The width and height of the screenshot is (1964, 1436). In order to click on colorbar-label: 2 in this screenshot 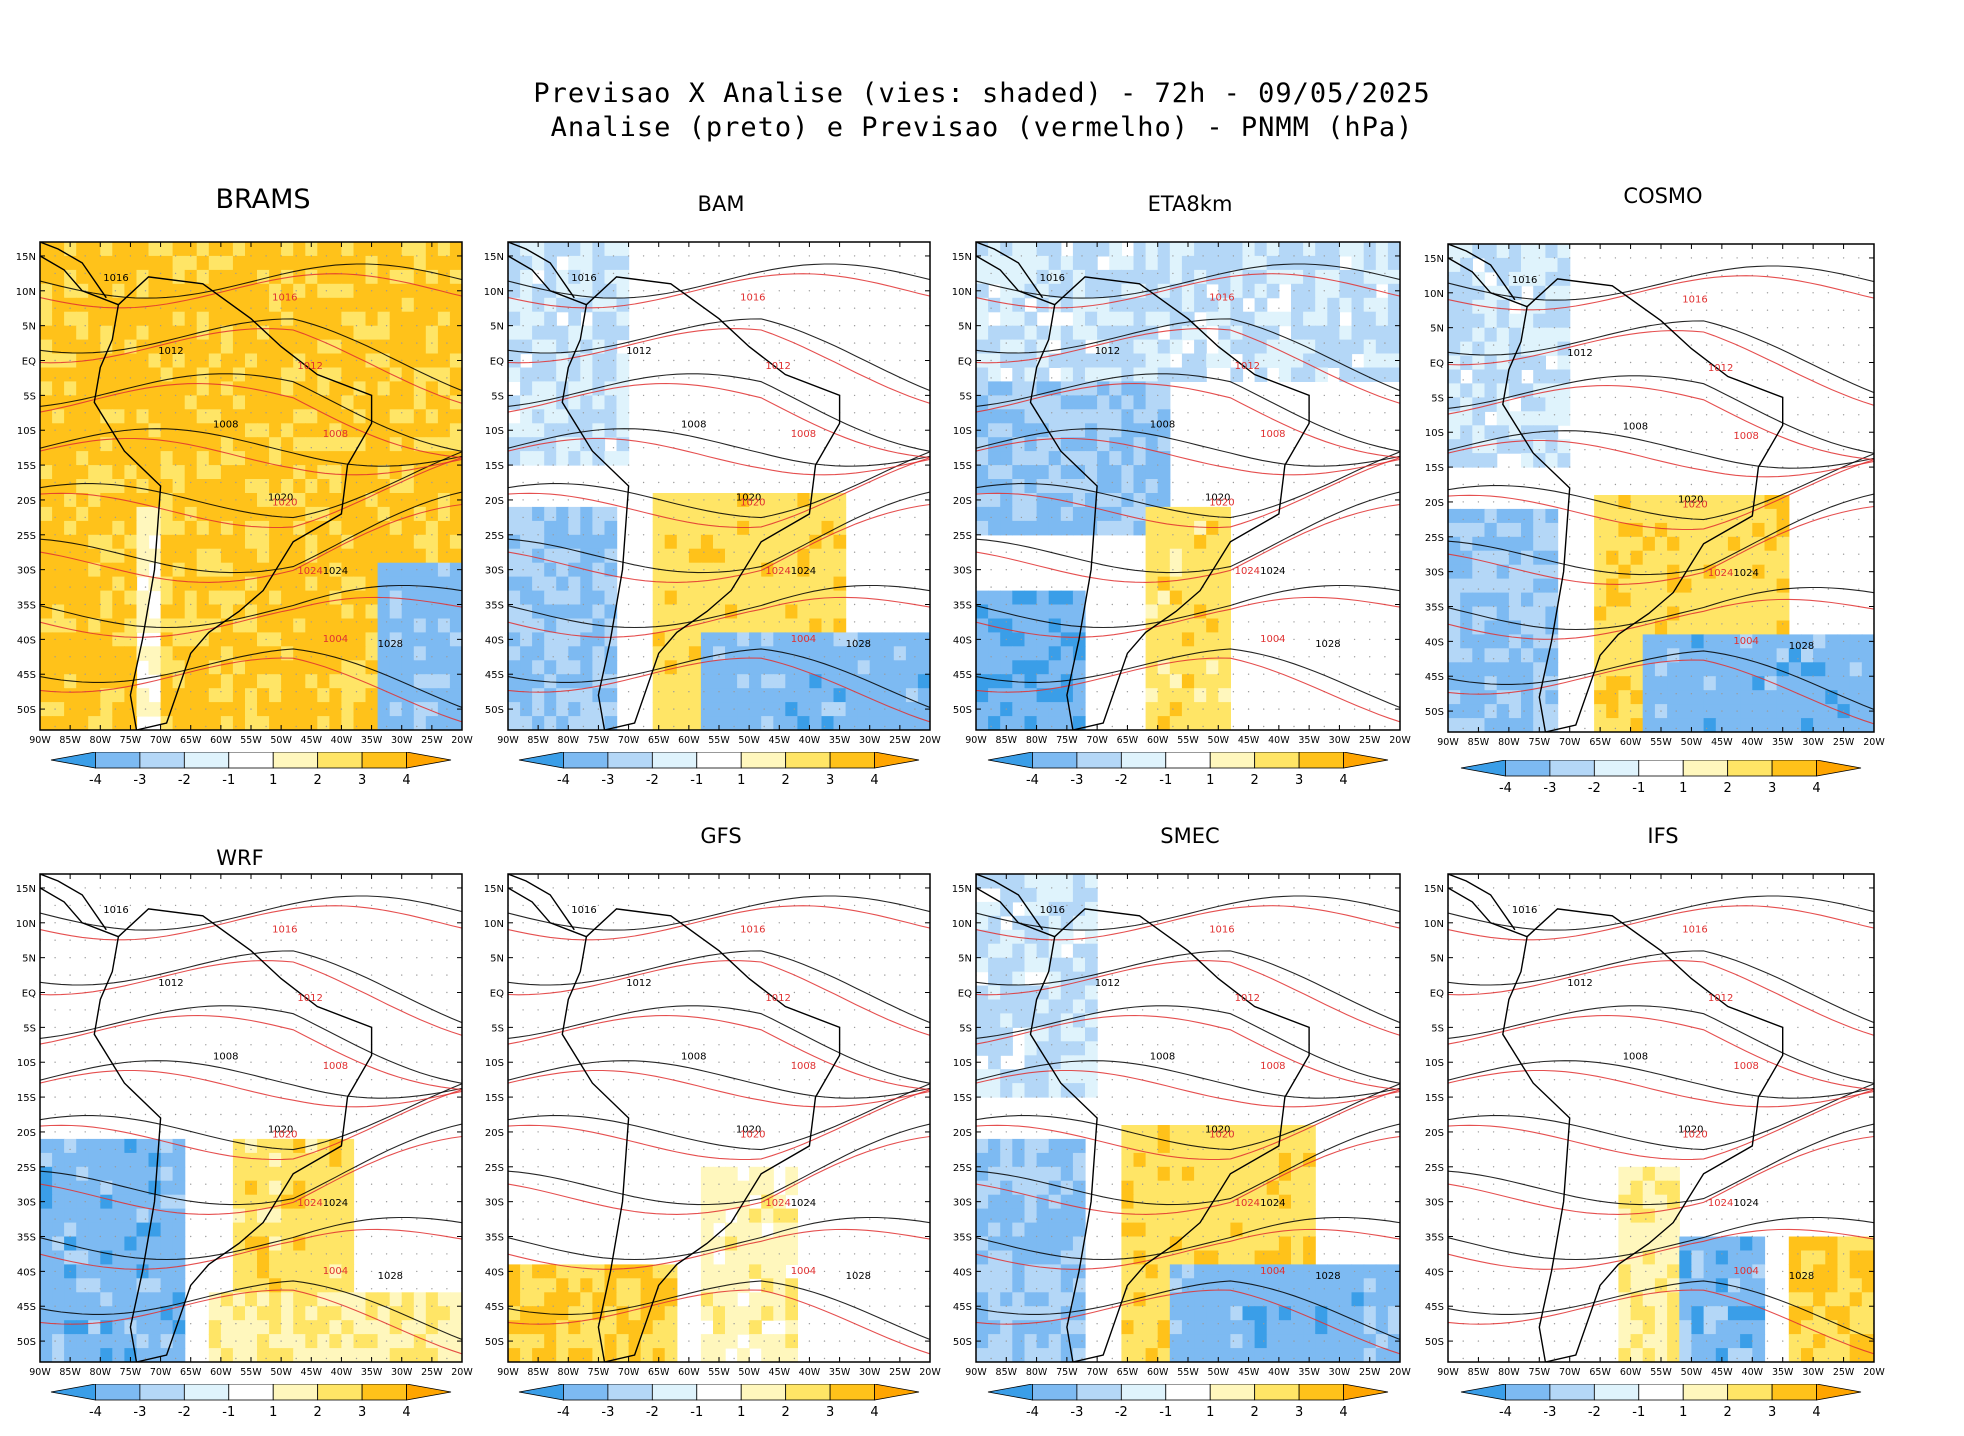, I will do `click(1255, 780)`.